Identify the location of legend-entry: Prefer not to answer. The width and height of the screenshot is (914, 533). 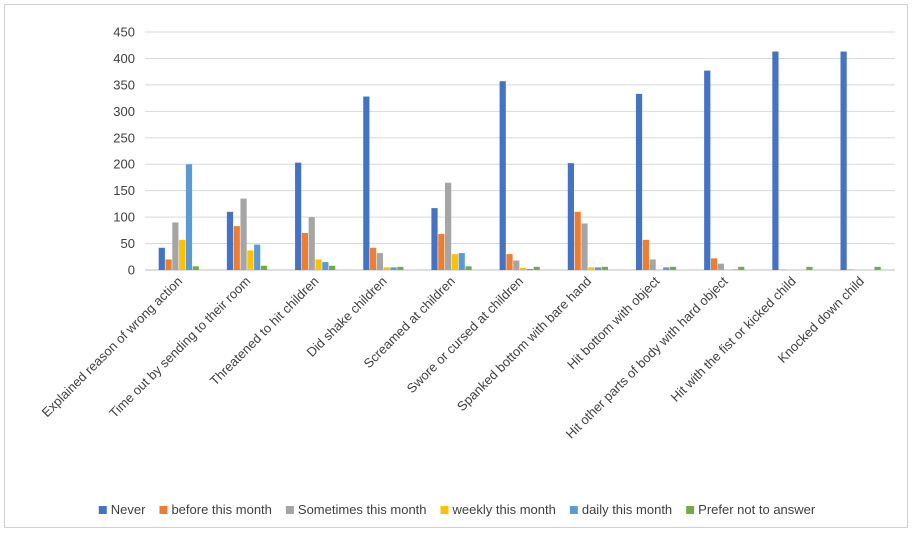
(757, 509).